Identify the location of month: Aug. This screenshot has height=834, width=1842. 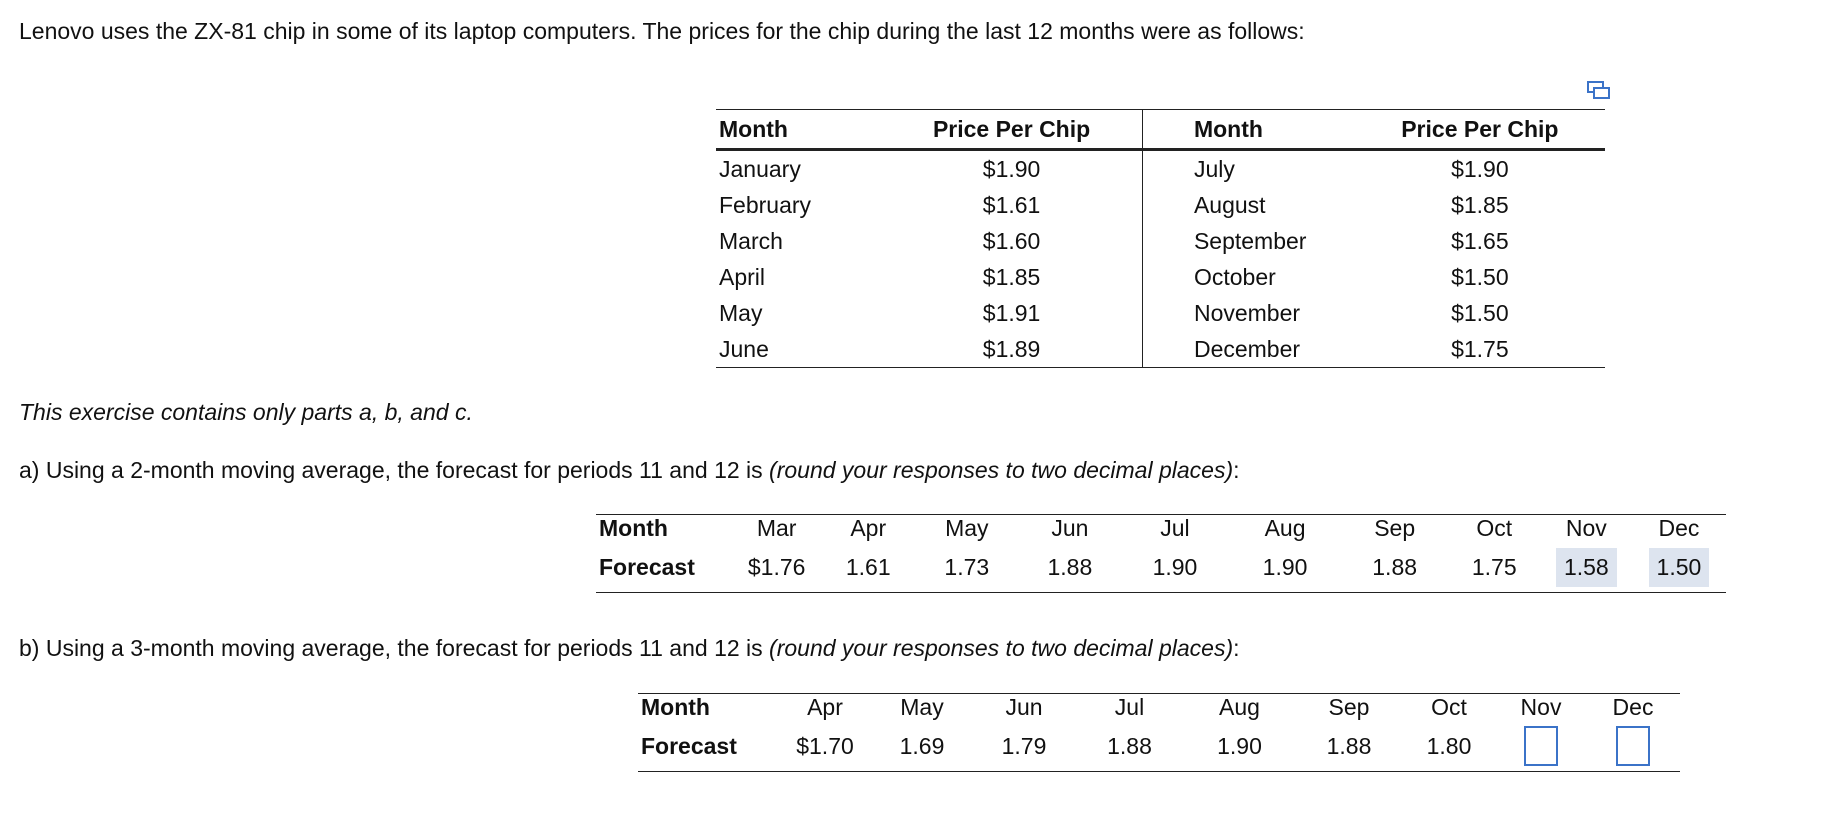
(1285, 528).